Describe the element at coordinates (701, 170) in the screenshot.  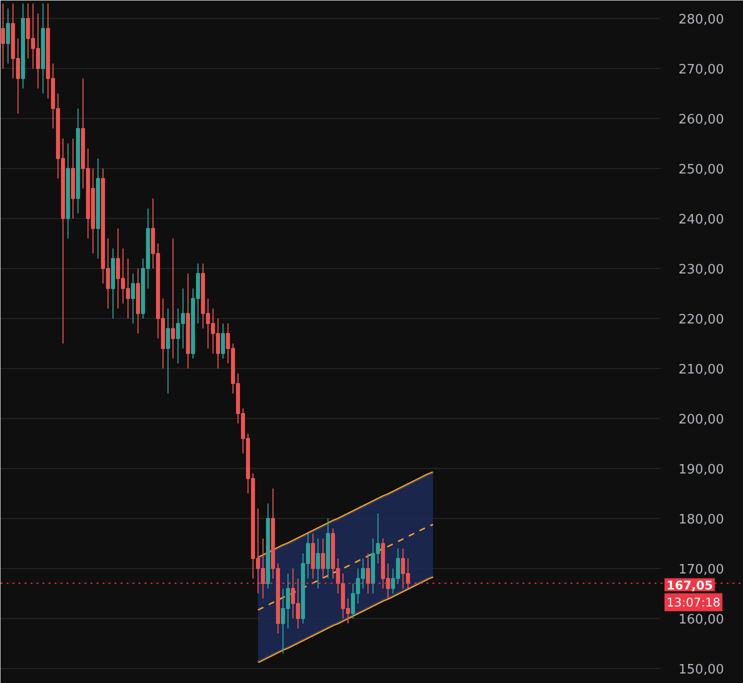
I see `y-tick-label: 250,00` at that location.